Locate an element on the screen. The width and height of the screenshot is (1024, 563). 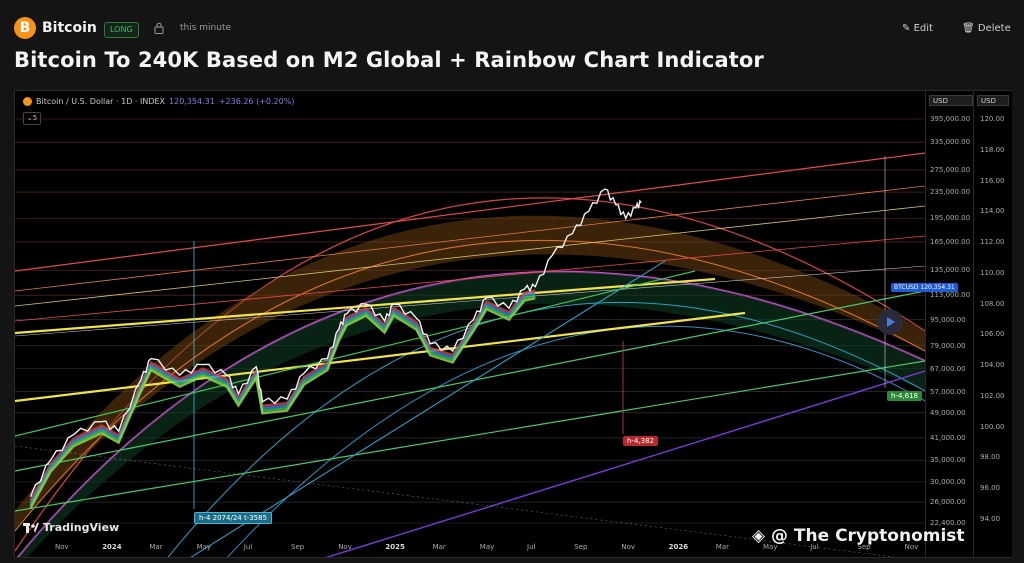
axis2-unit-selector: USD is located at coordinates (993, 100).